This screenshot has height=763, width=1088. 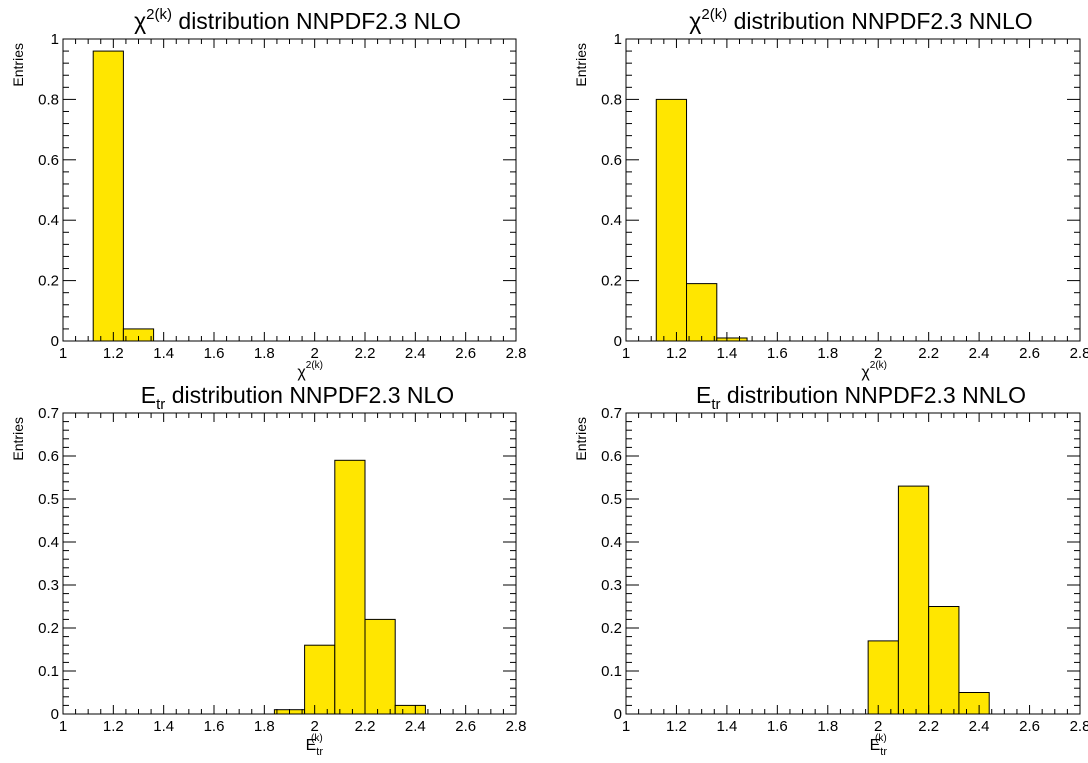 I want to click on chart-title-rest: distribution NNPDF2.3 NNLO, so click(x=874, y=395).